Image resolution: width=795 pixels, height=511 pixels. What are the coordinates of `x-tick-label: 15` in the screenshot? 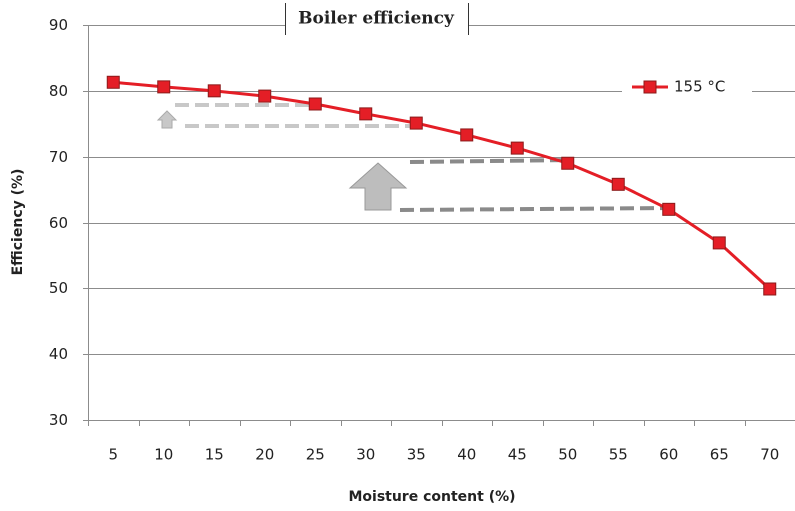 It's located at (214, 455).